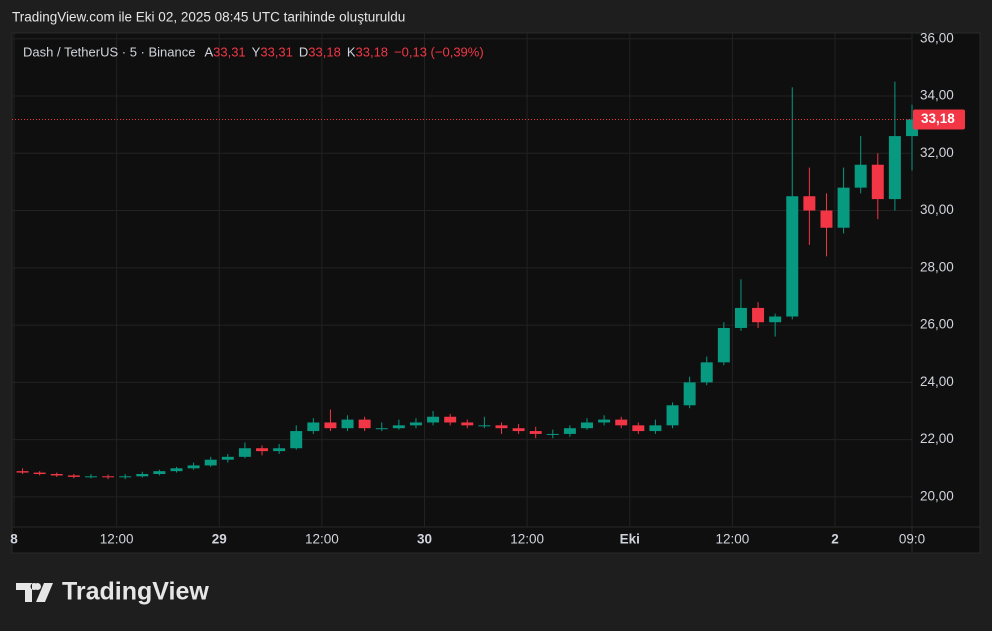  I want to click on y-tick-label: 30,00, so click(937, 209).